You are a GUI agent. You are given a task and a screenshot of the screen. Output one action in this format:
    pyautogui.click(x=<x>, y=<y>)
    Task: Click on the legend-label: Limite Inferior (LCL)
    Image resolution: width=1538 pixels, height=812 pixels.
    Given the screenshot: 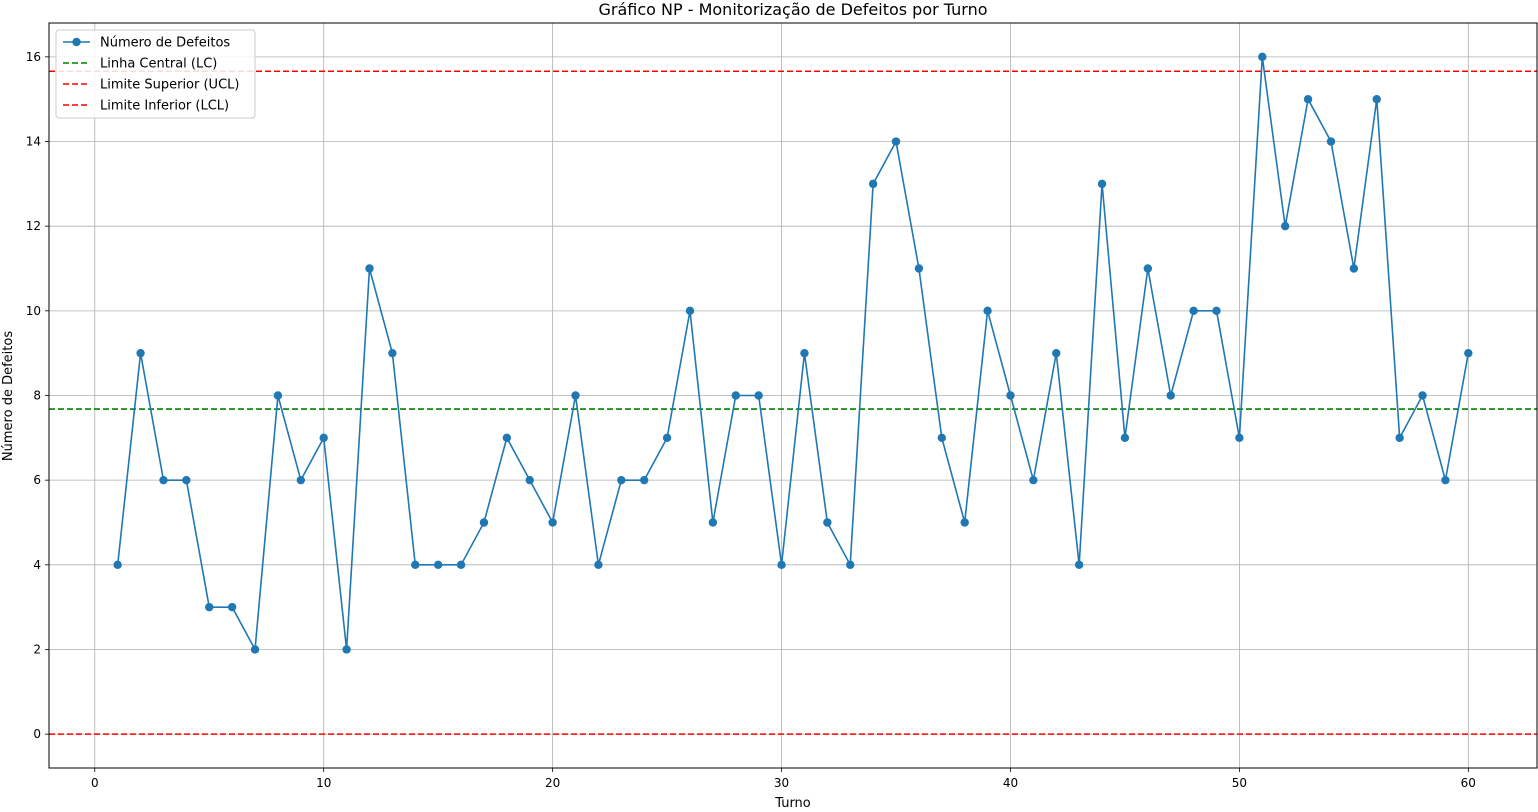 What is the action you would take?
    pyautogui.click(x=164, y=106)
    